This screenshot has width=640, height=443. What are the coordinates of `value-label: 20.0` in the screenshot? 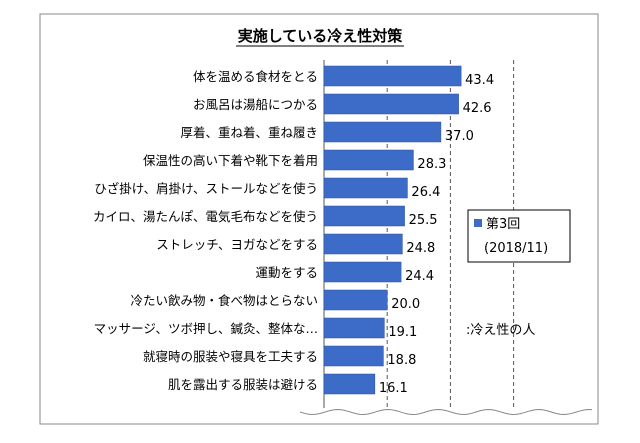 It's located at (405, 304).